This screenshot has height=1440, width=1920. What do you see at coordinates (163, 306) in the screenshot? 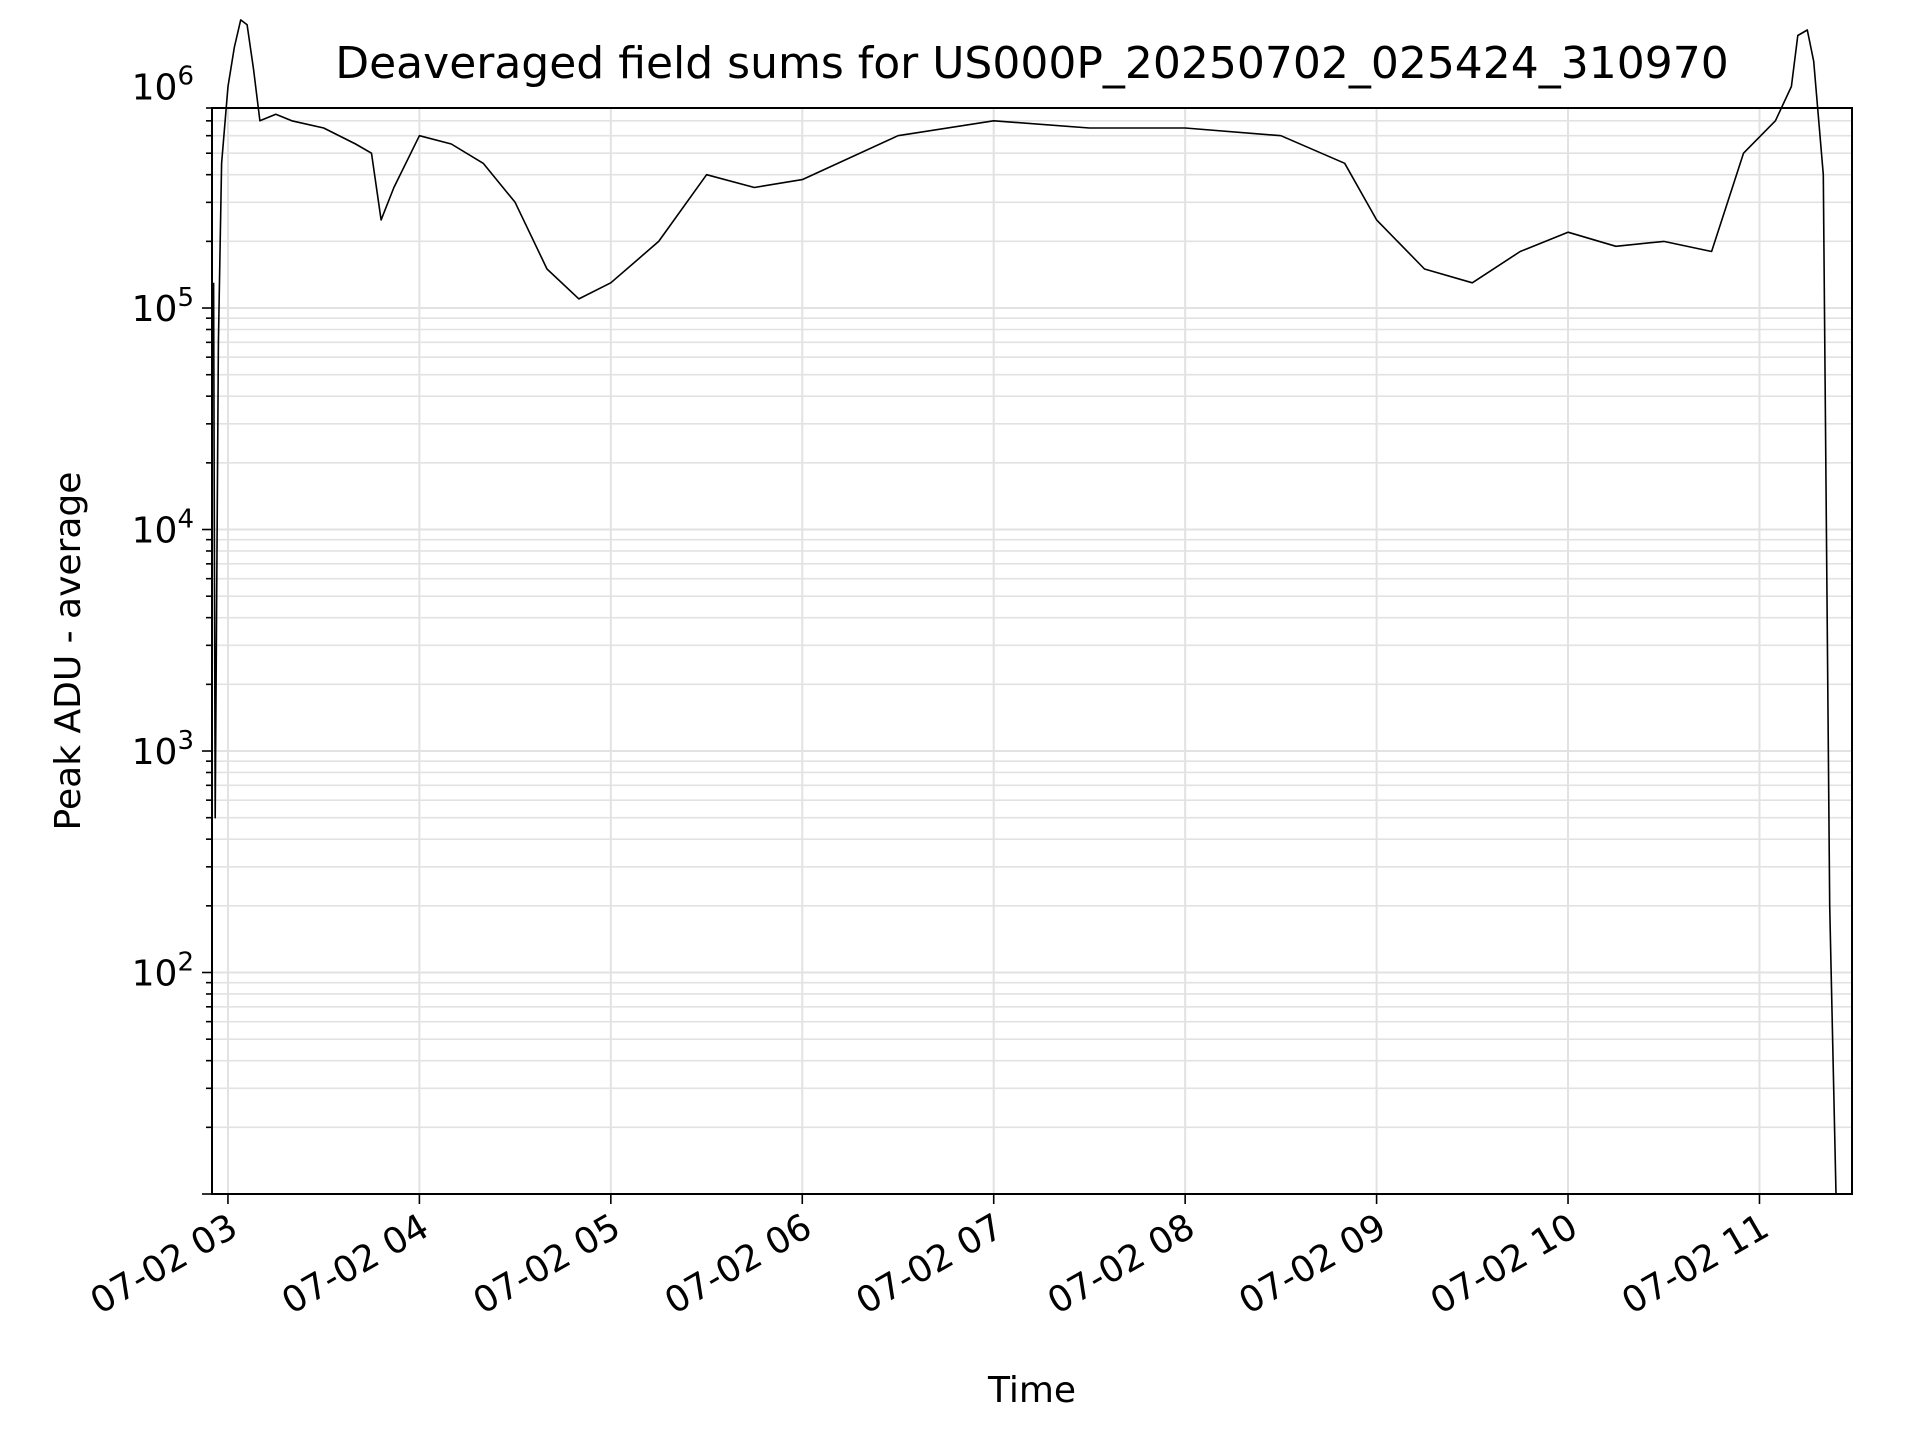
I see `y-tick-label: 10⁵` at bounding box center [163, 306].